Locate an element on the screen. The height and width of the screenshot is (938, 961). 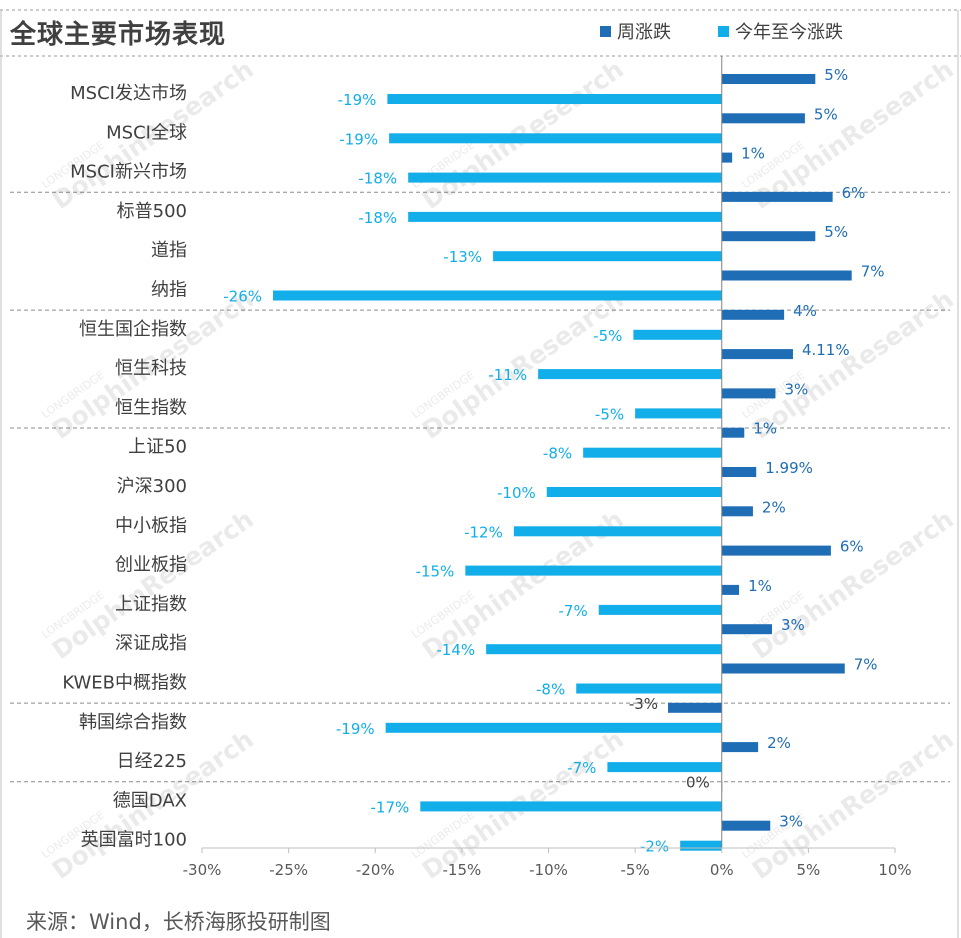
weekly-value-label-3: 6% is located at coordinates (854, 193).